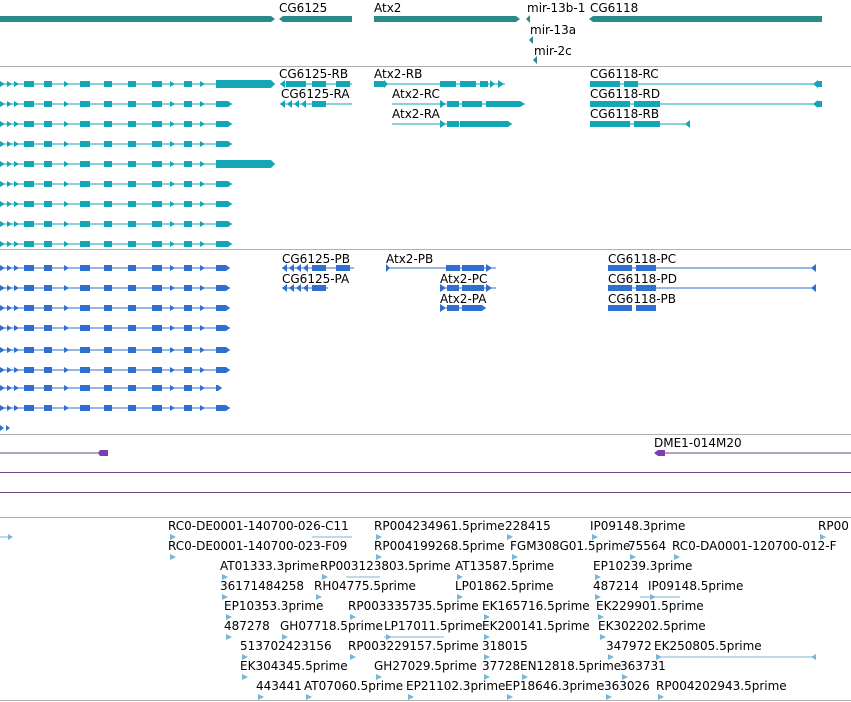  What do you see at coordinates (315, 11) in the screenshot?
I see `gene-feature-cg6125: CG6125` at bounding box center [315, 11].